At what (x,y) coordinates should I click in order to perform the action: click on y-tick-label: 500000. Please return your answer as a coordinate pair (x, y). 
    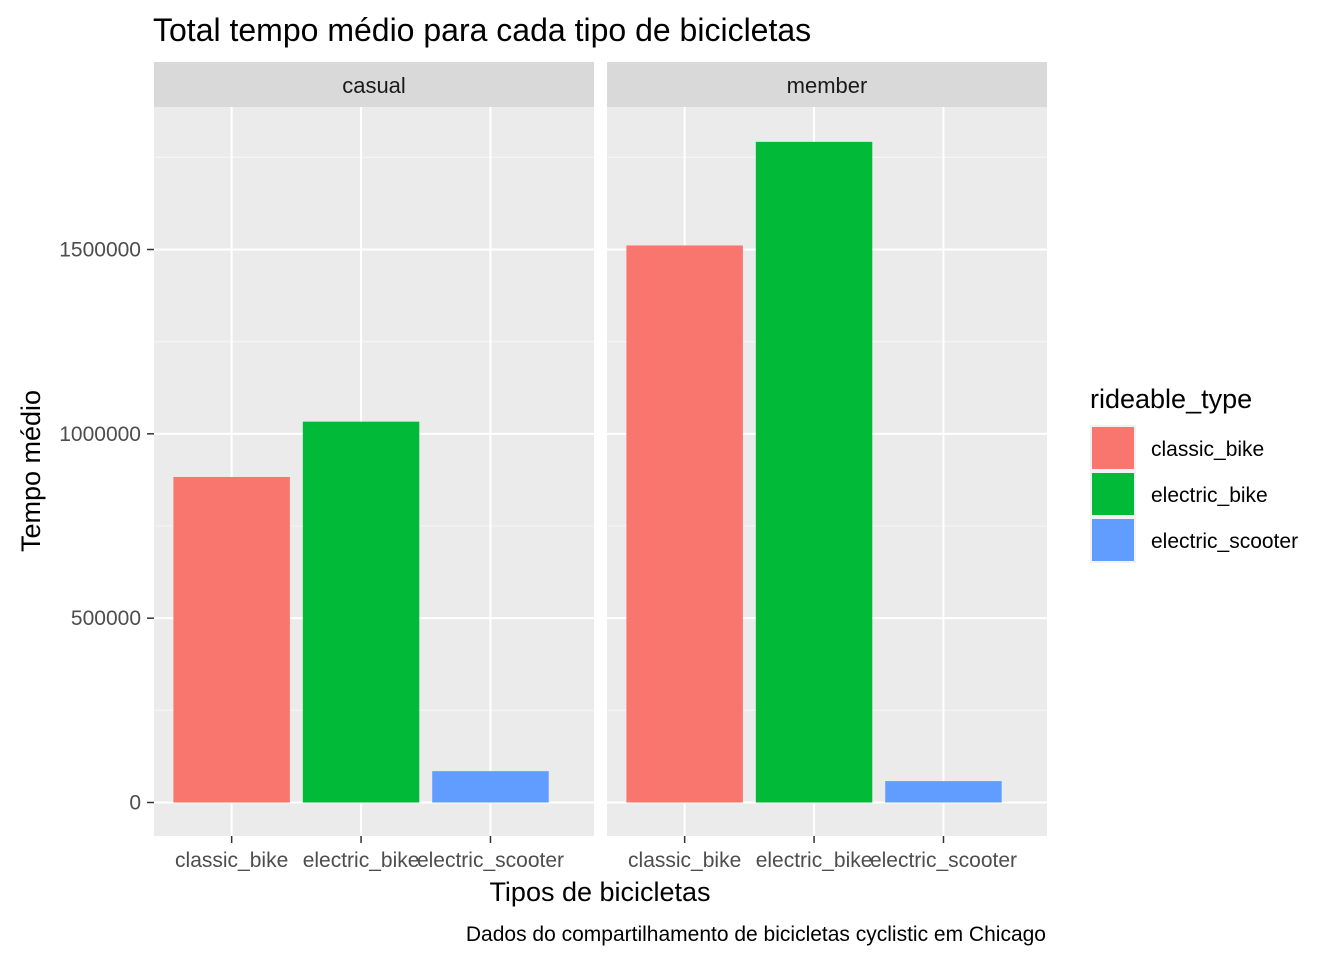
    Looking at the image, I should click on (106, 618).